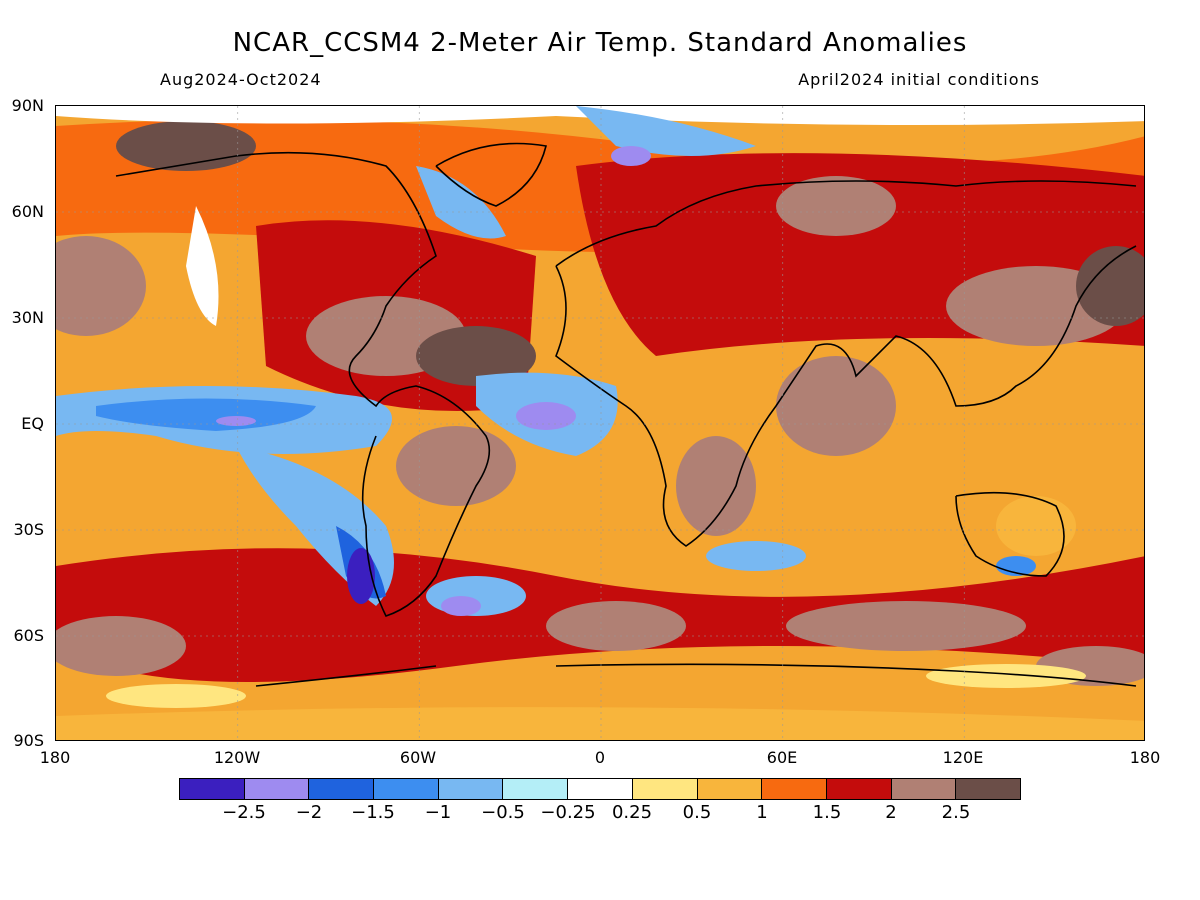  What do you see at coordinates (891, 812) in the screenshot?
I see `colorbar-label: 2` at bounding box center [891, 812].